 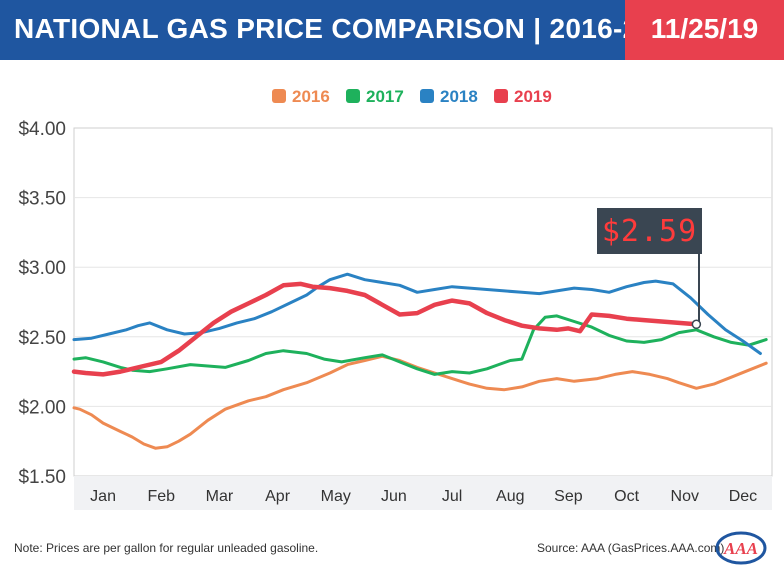 I want to click on series-line-2018, so click(x=417, y=313).